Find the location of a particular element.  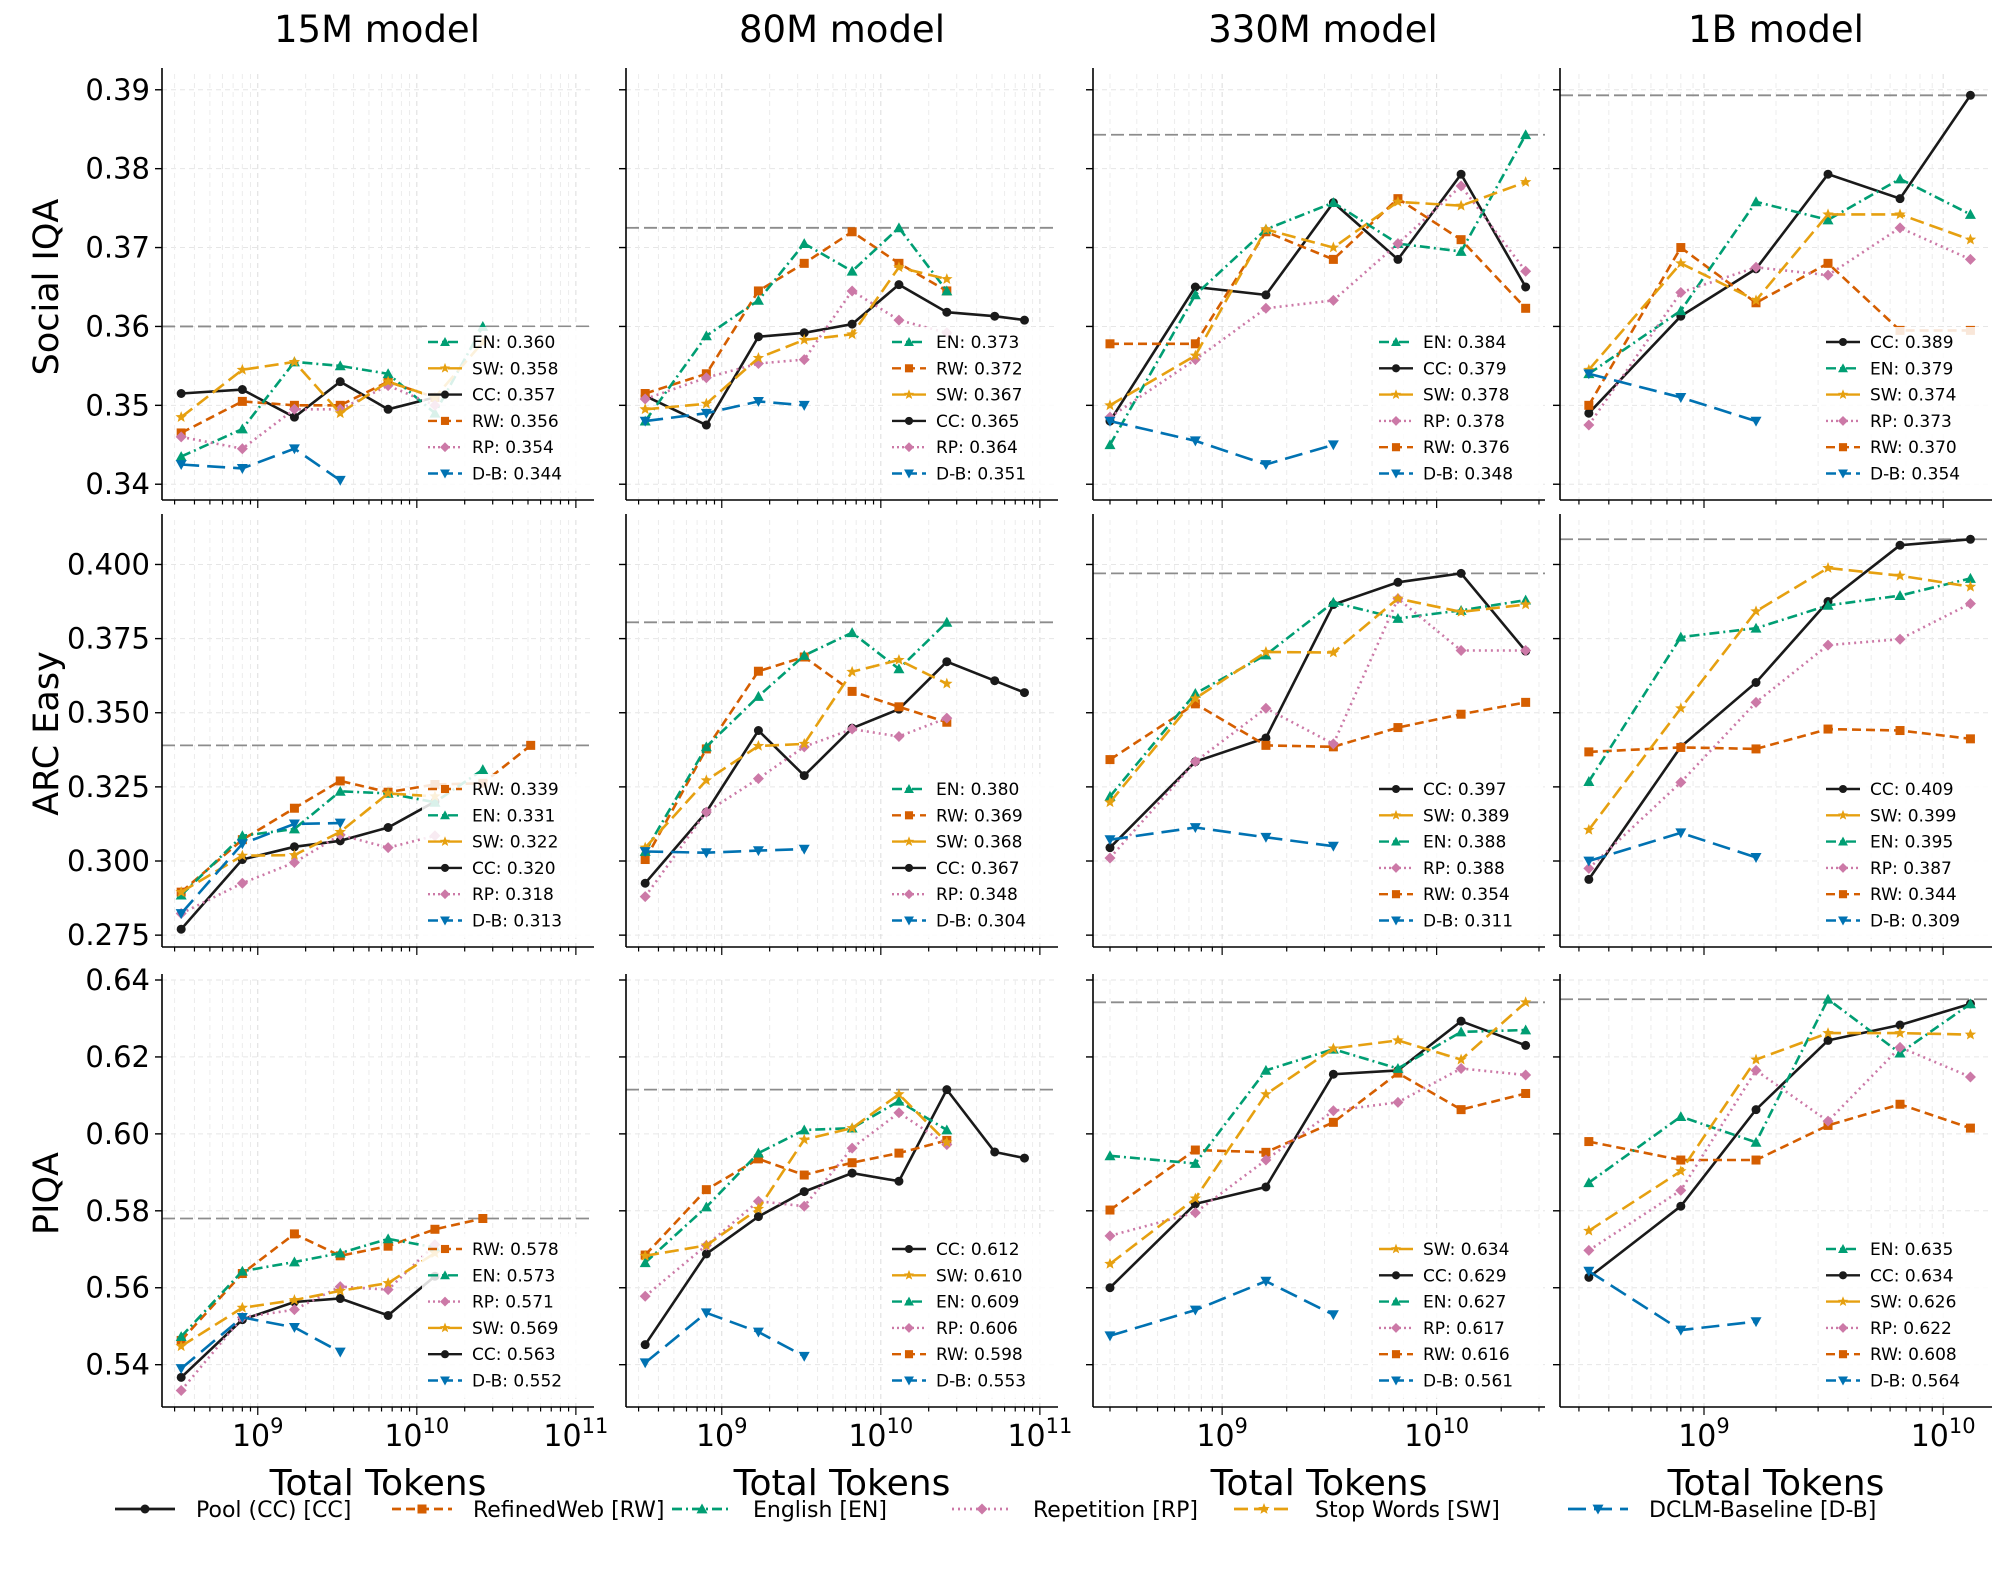

y-tick-label: 0.34 is located at coordinates (117, 484).